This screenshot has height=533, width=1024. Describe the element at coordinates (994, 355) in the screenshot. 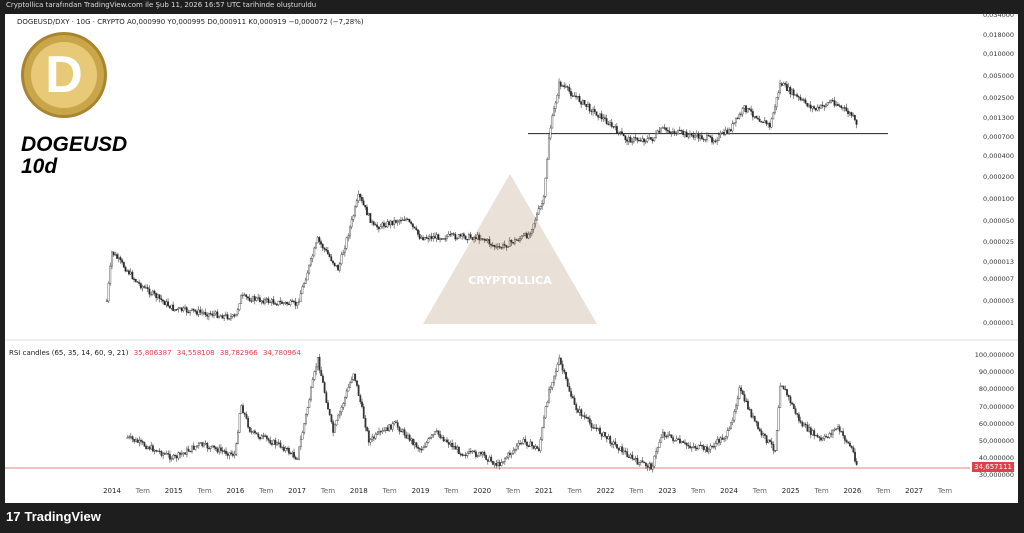

I see `rsi-tick: 100,000000` at that location.